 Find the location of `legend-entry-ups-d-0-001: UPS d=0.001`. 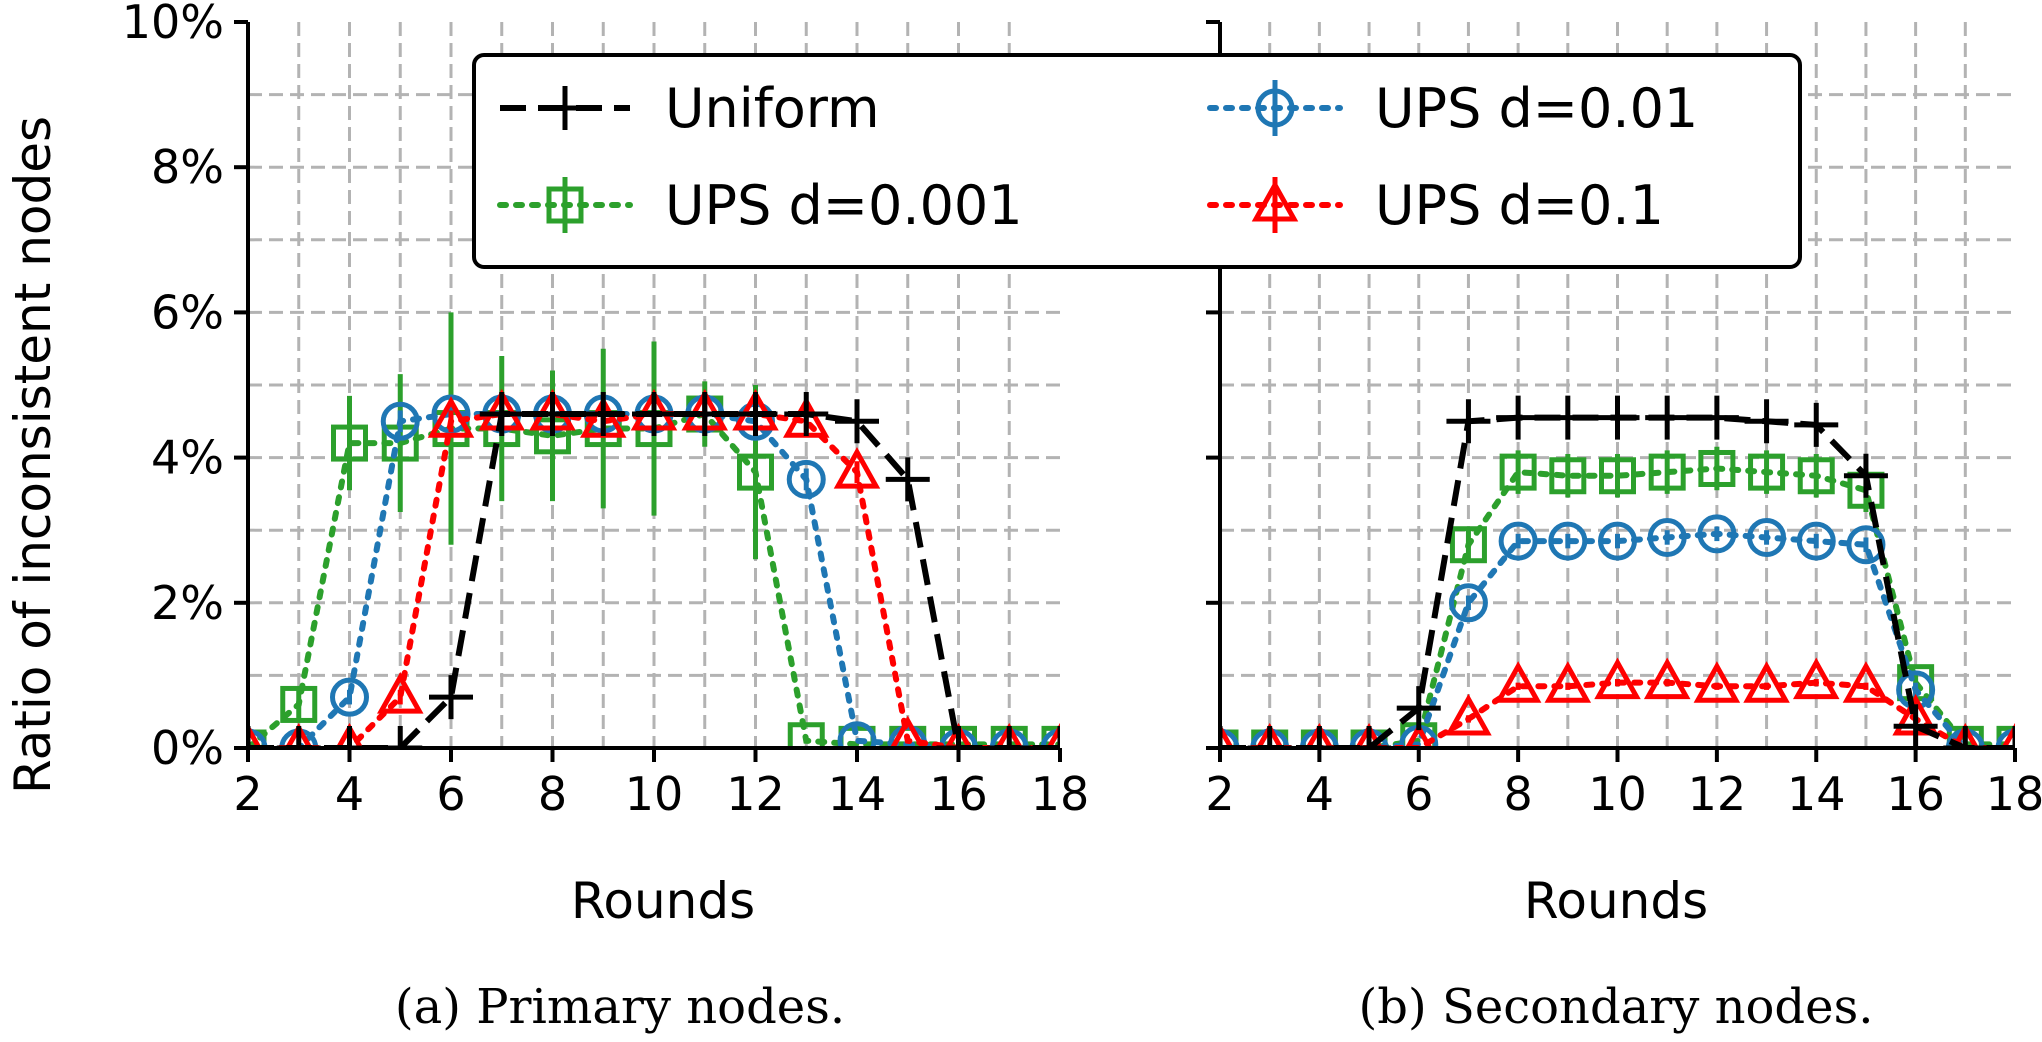

legend-entry-ups-d-0-001: UPS d=0.001 is located at coordinates (760, 205).